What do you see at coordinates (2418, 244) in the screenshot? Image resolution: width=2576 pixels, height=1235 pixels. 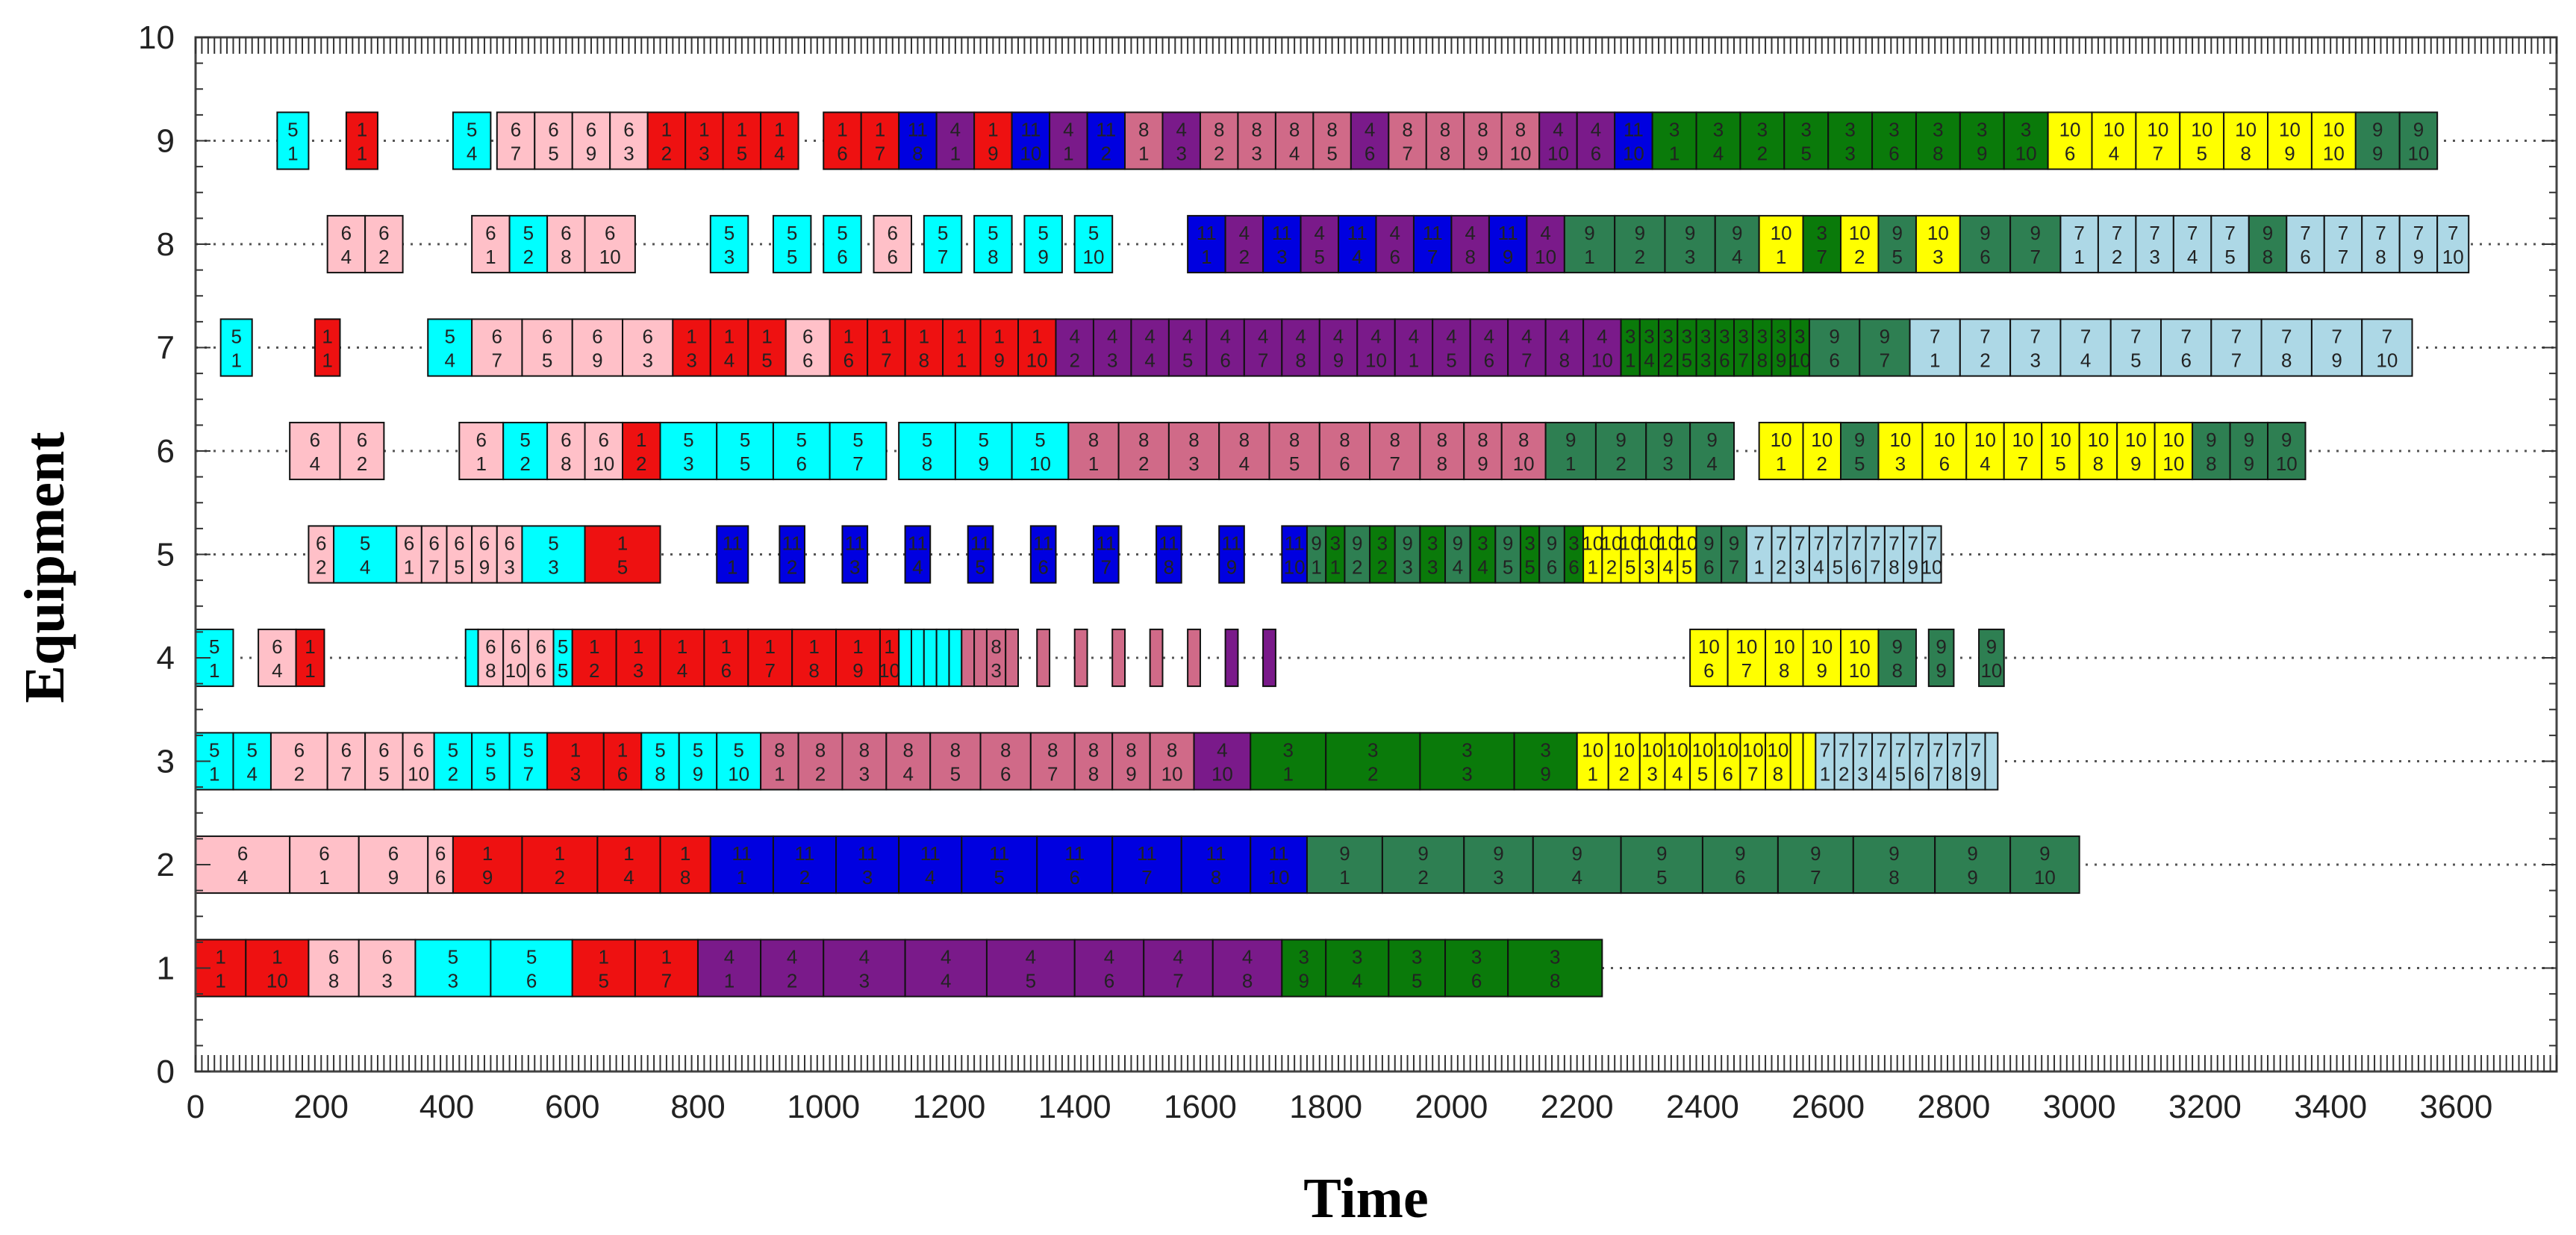 I see `operation-bar: 79` at bounding box center [2418, 244].